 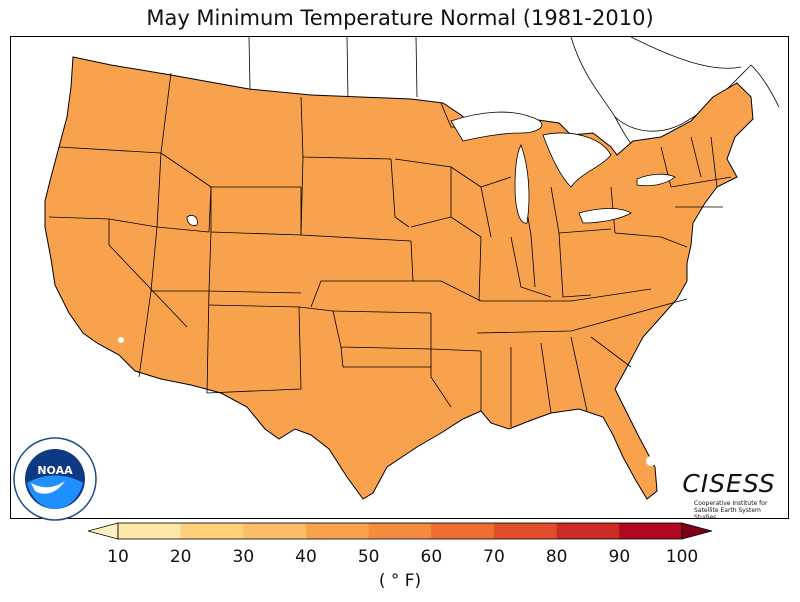 What do you see at coordinates (682, 557) in the screenshot?
I see `colorbar-tick-label: 100` at bounding box center [682, 557].